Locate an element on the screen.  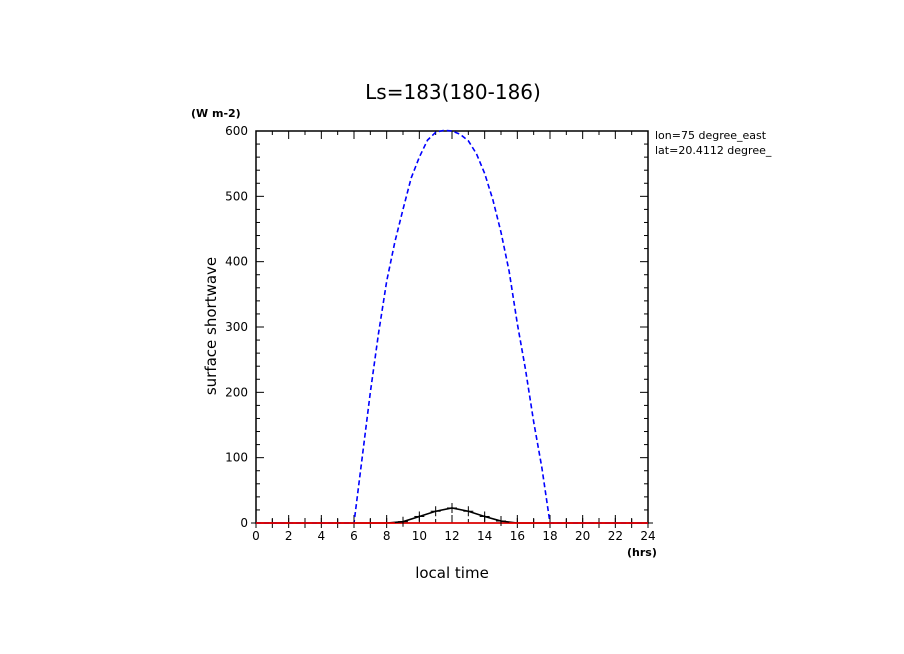
x-tick-label: 20 is located at coordinates (582, 536).